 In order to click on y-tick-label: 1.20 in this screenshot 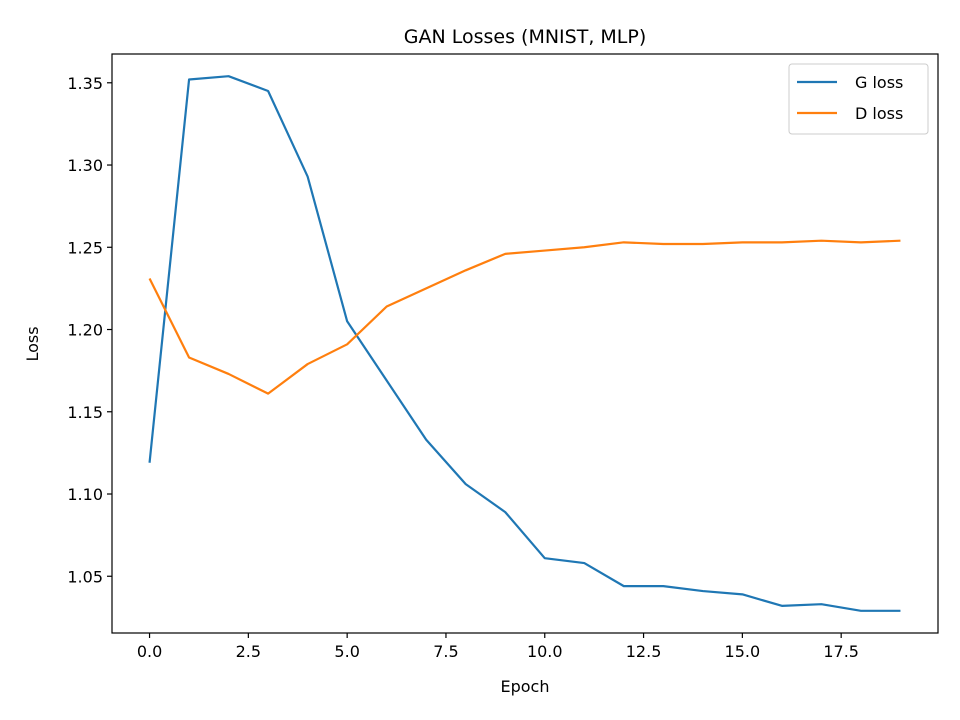, I will do `click(85, 330)`.